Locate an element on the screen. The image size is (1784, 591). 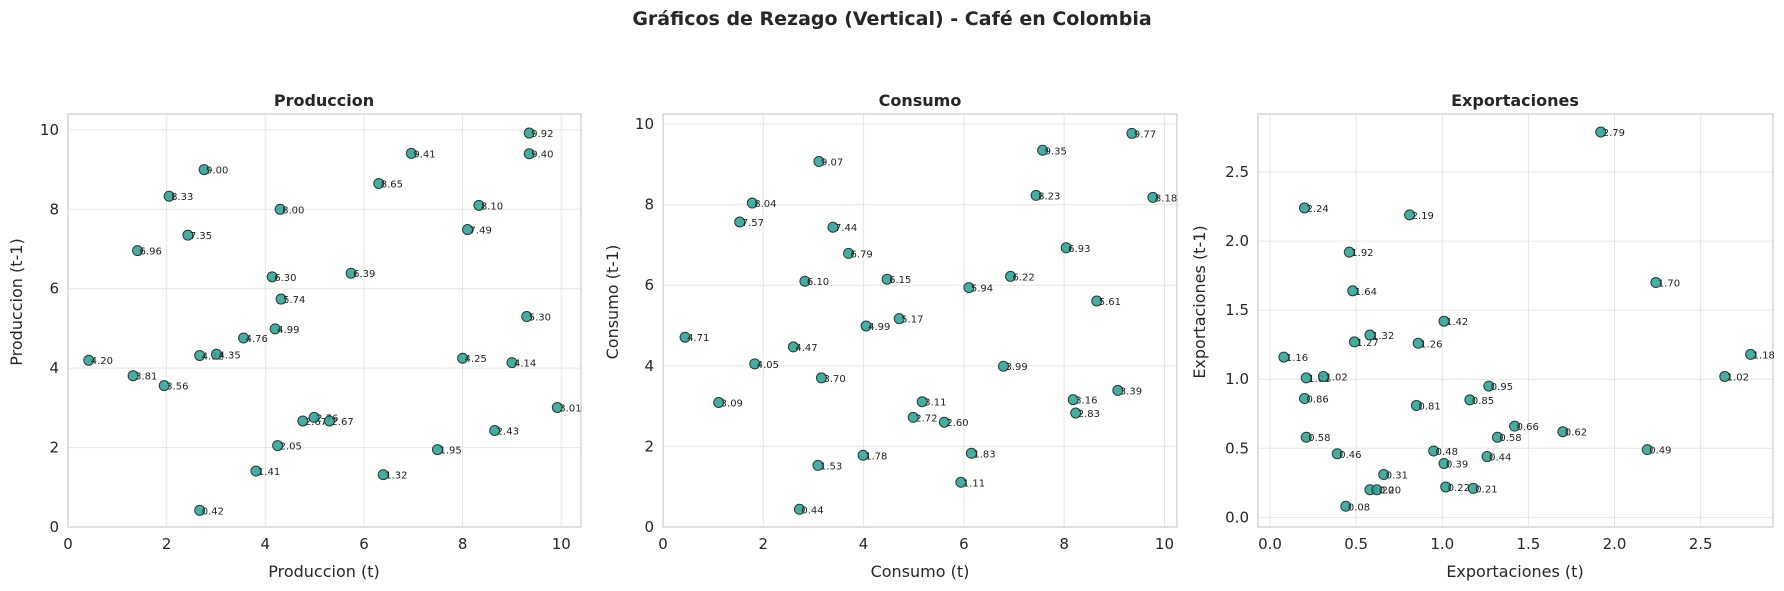
point-label: 0.95 is located at coordinates (1502, 387).